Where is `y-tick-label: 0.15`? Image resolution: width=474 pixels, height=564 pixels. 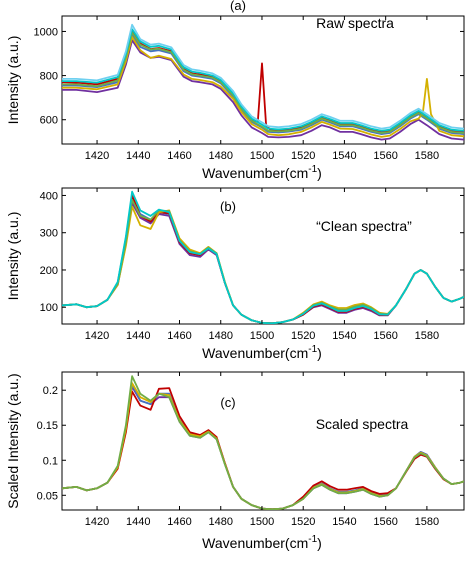 y-tick-label: 0.15 is located at coordinates (47, 426).